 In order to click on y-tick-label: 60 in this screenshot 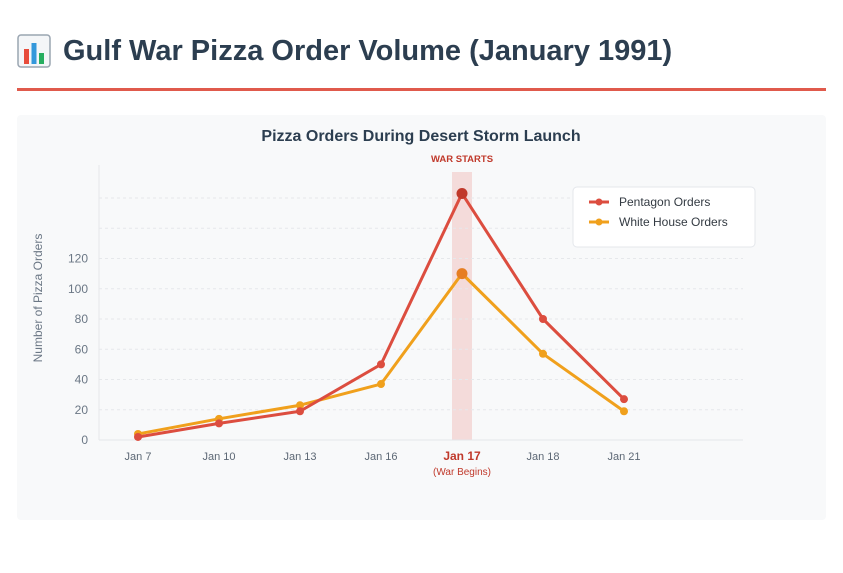, I will do `click(82, 349)`.